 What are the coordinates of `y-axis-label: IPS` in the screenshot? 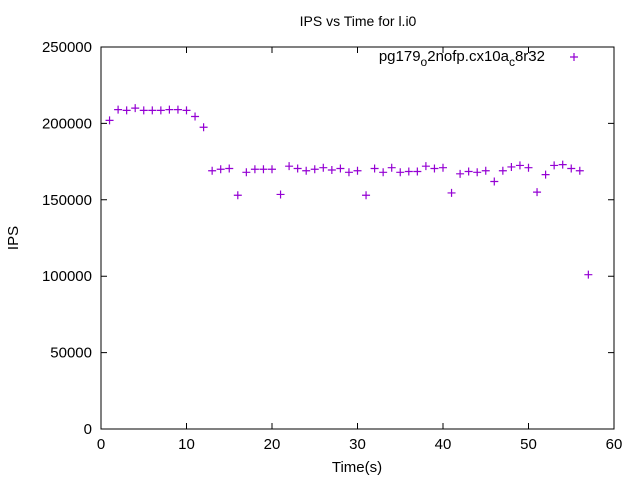 It's located at (13, 238).